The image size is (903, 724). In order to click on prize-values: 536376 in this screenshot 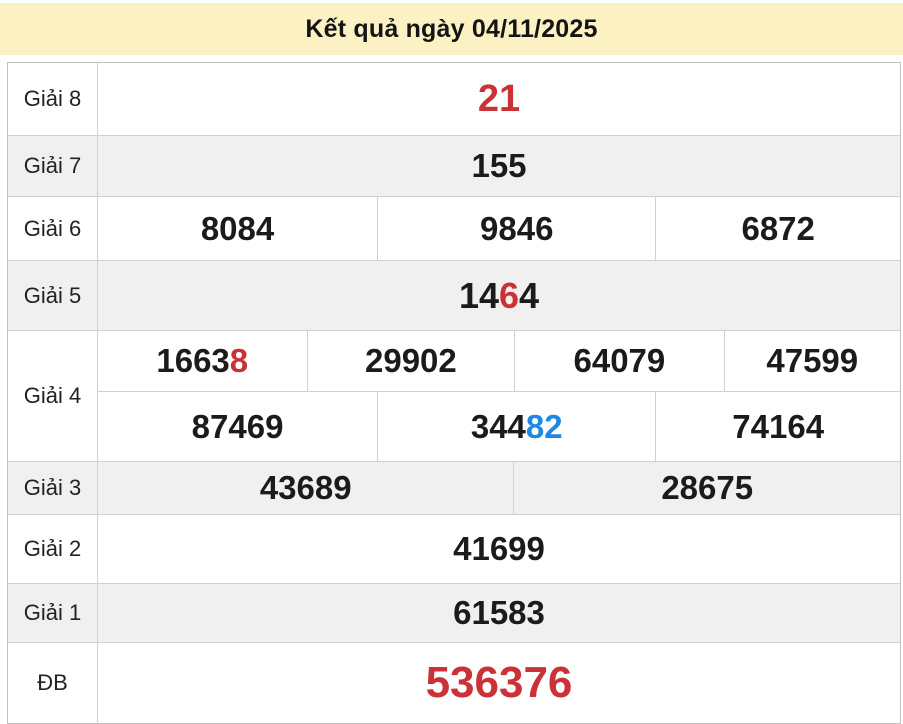, I will do `click(499, 683)`.